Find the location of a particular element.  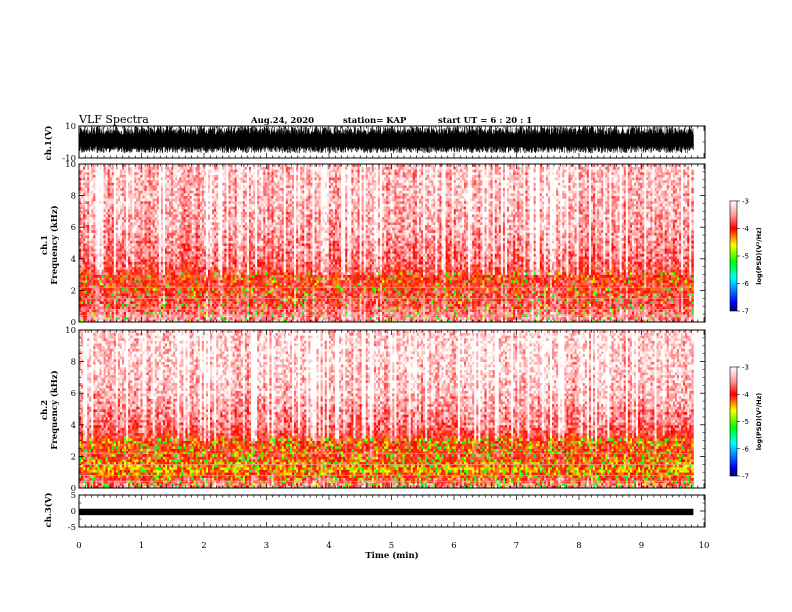

x-tick-label: 8 is located at coordinates (578, 546).